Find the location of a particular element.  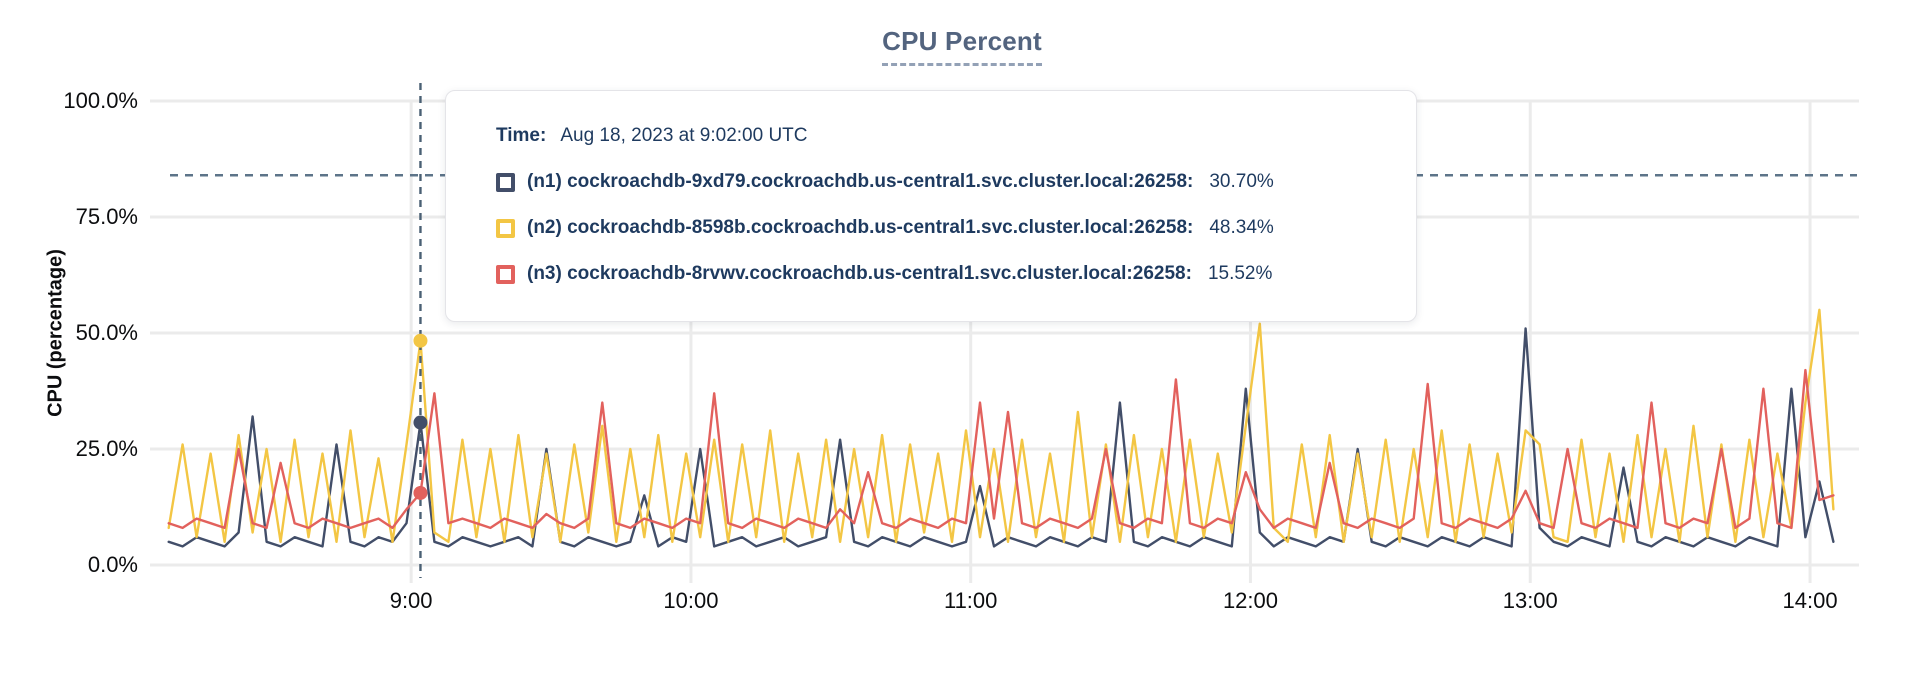

tooltip-time-label: Time: is located at coordinates (521, 135).